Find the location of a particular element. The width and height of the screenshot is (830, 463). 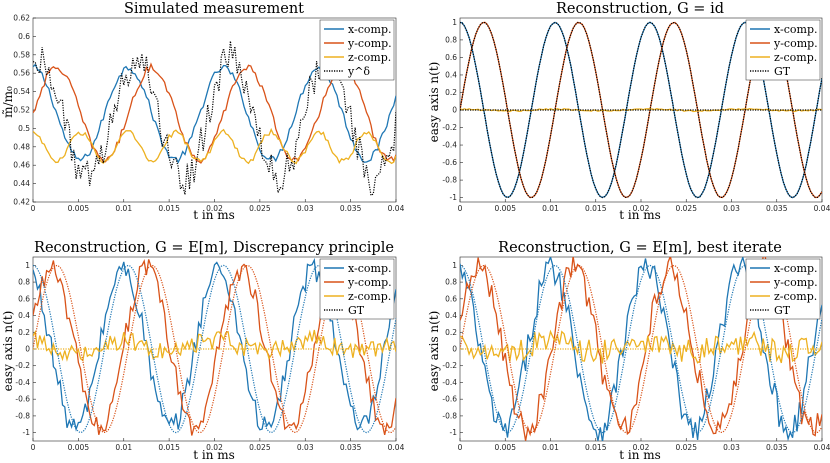

panel-title: Reconstruction, G = id is located at coordinates (640, 9).